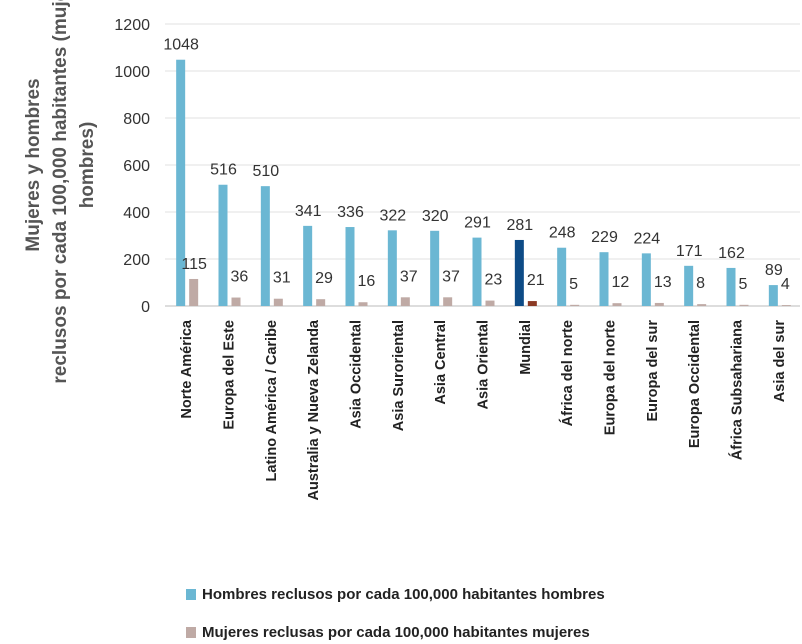 This screenshot has height=644, width=802. What do you see at coordinates (223, 170) in the screenshot?
I see `data-label-hombres: 516` at bounding box center [223, 170].